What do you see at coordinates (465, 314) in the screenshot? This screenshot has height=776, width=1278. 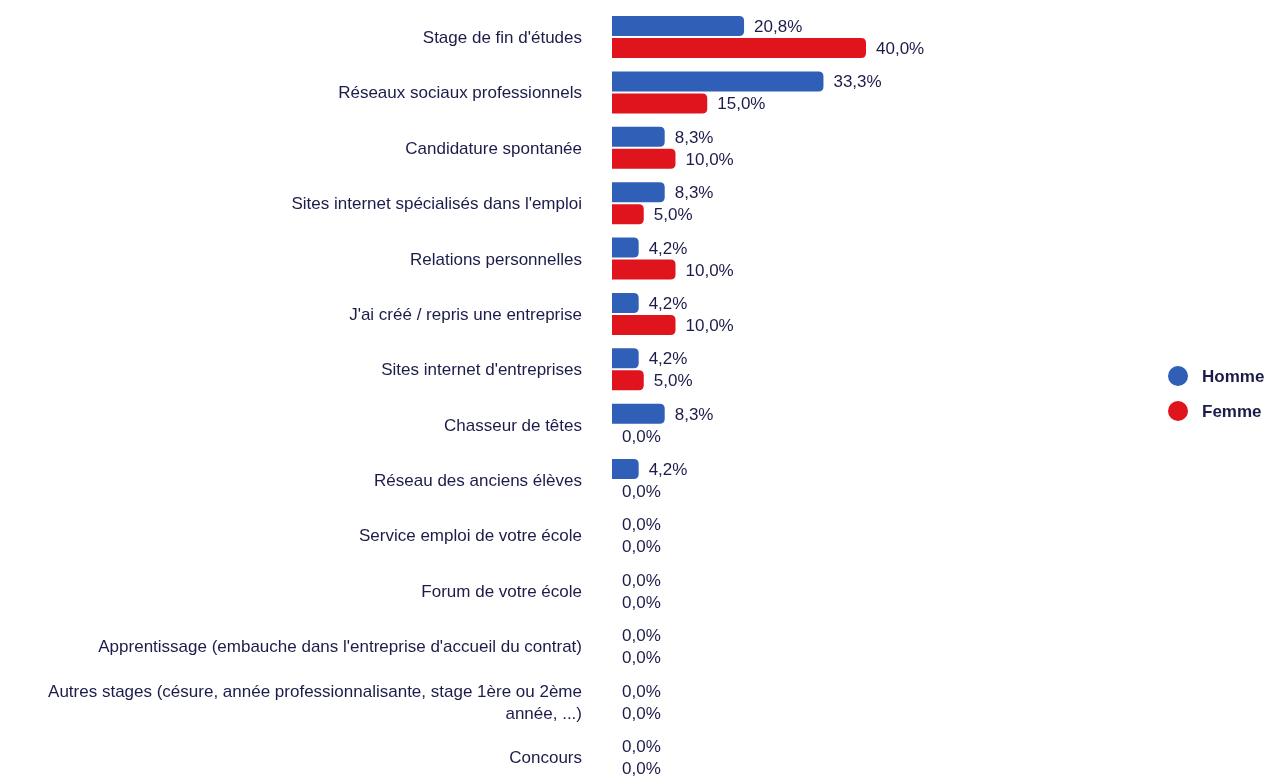 I see `y-tick-label: J'ai créé / repris une entreprise` at bounding box center [465, 314].